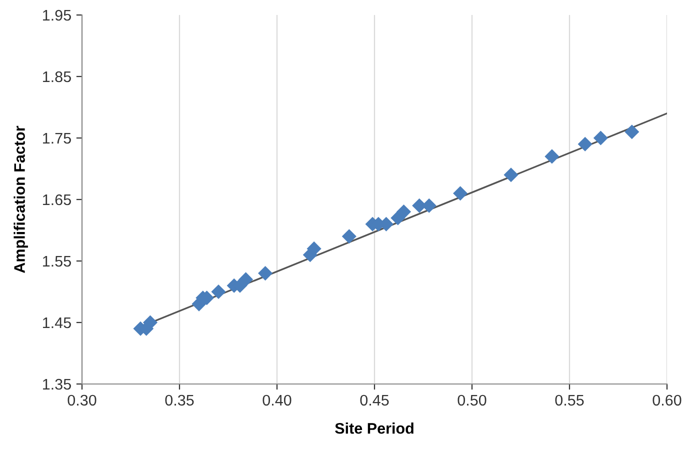 This screenshot has width=689, height=451. I want to click on x-tick-label: 0.45, so click(374, 400).